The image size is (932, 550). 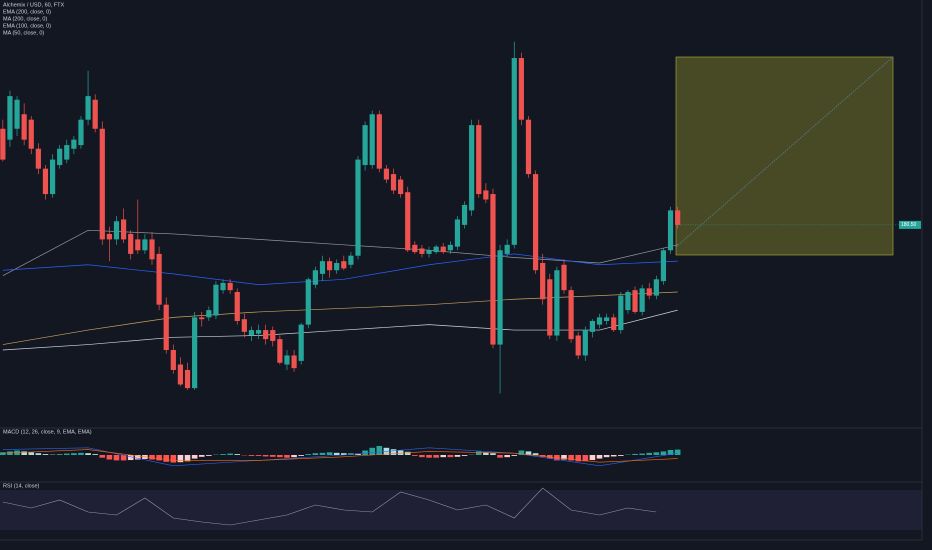 I want to click on indicator-label: MA (200, close, 0), so click(x=25, y=19).